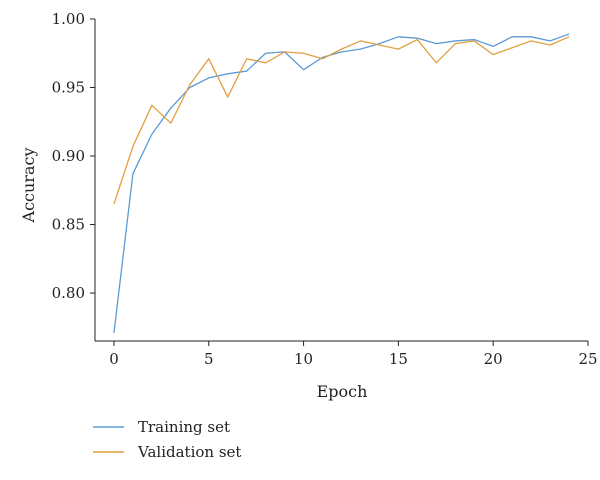 The image size is (600, 480). What do you see at coordinates (184, 427) in the screenshot?
I see `legend-training-label: Training set` at bounding box center [184, 427].